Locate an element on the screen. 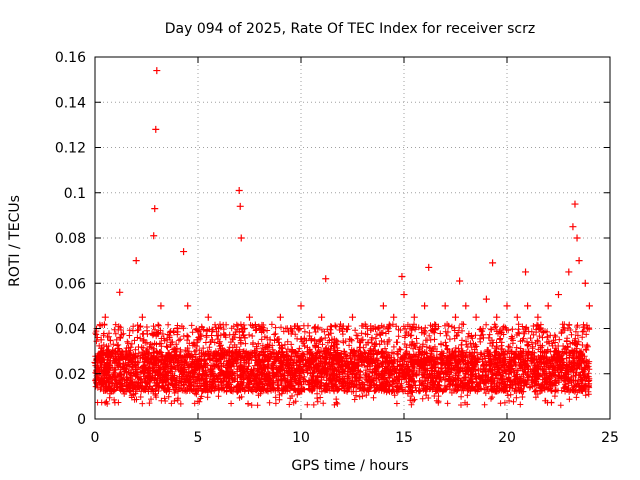 The height and width of the screenshot is (480, 640). data-cloud is located at coordinates (342, 365).